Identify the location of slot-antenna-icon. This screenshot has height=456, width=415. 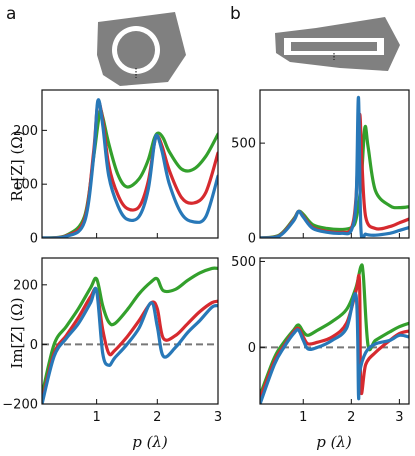
(337, 44).